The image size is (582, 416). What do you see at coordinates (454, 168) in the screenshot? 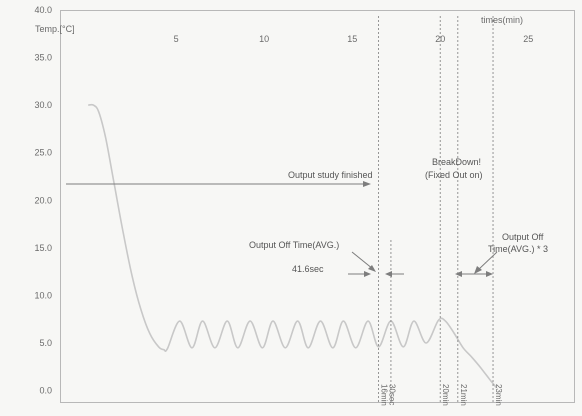
I see `breakdown-label: BreakDown! (Fixed Out on)` at bounding box center [454, 168].